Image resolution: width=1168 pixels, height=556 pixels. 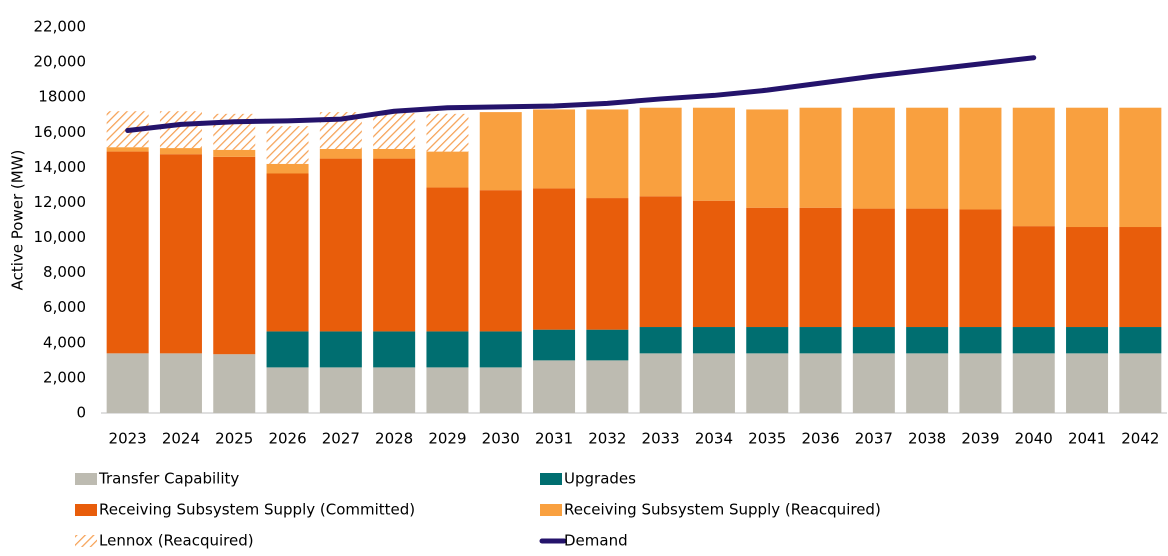 What do you see at coordinates (176, 541) in the screenshot?
I see `legend-label: Lennox (Reacquired)` at bounding box center [176, 541].